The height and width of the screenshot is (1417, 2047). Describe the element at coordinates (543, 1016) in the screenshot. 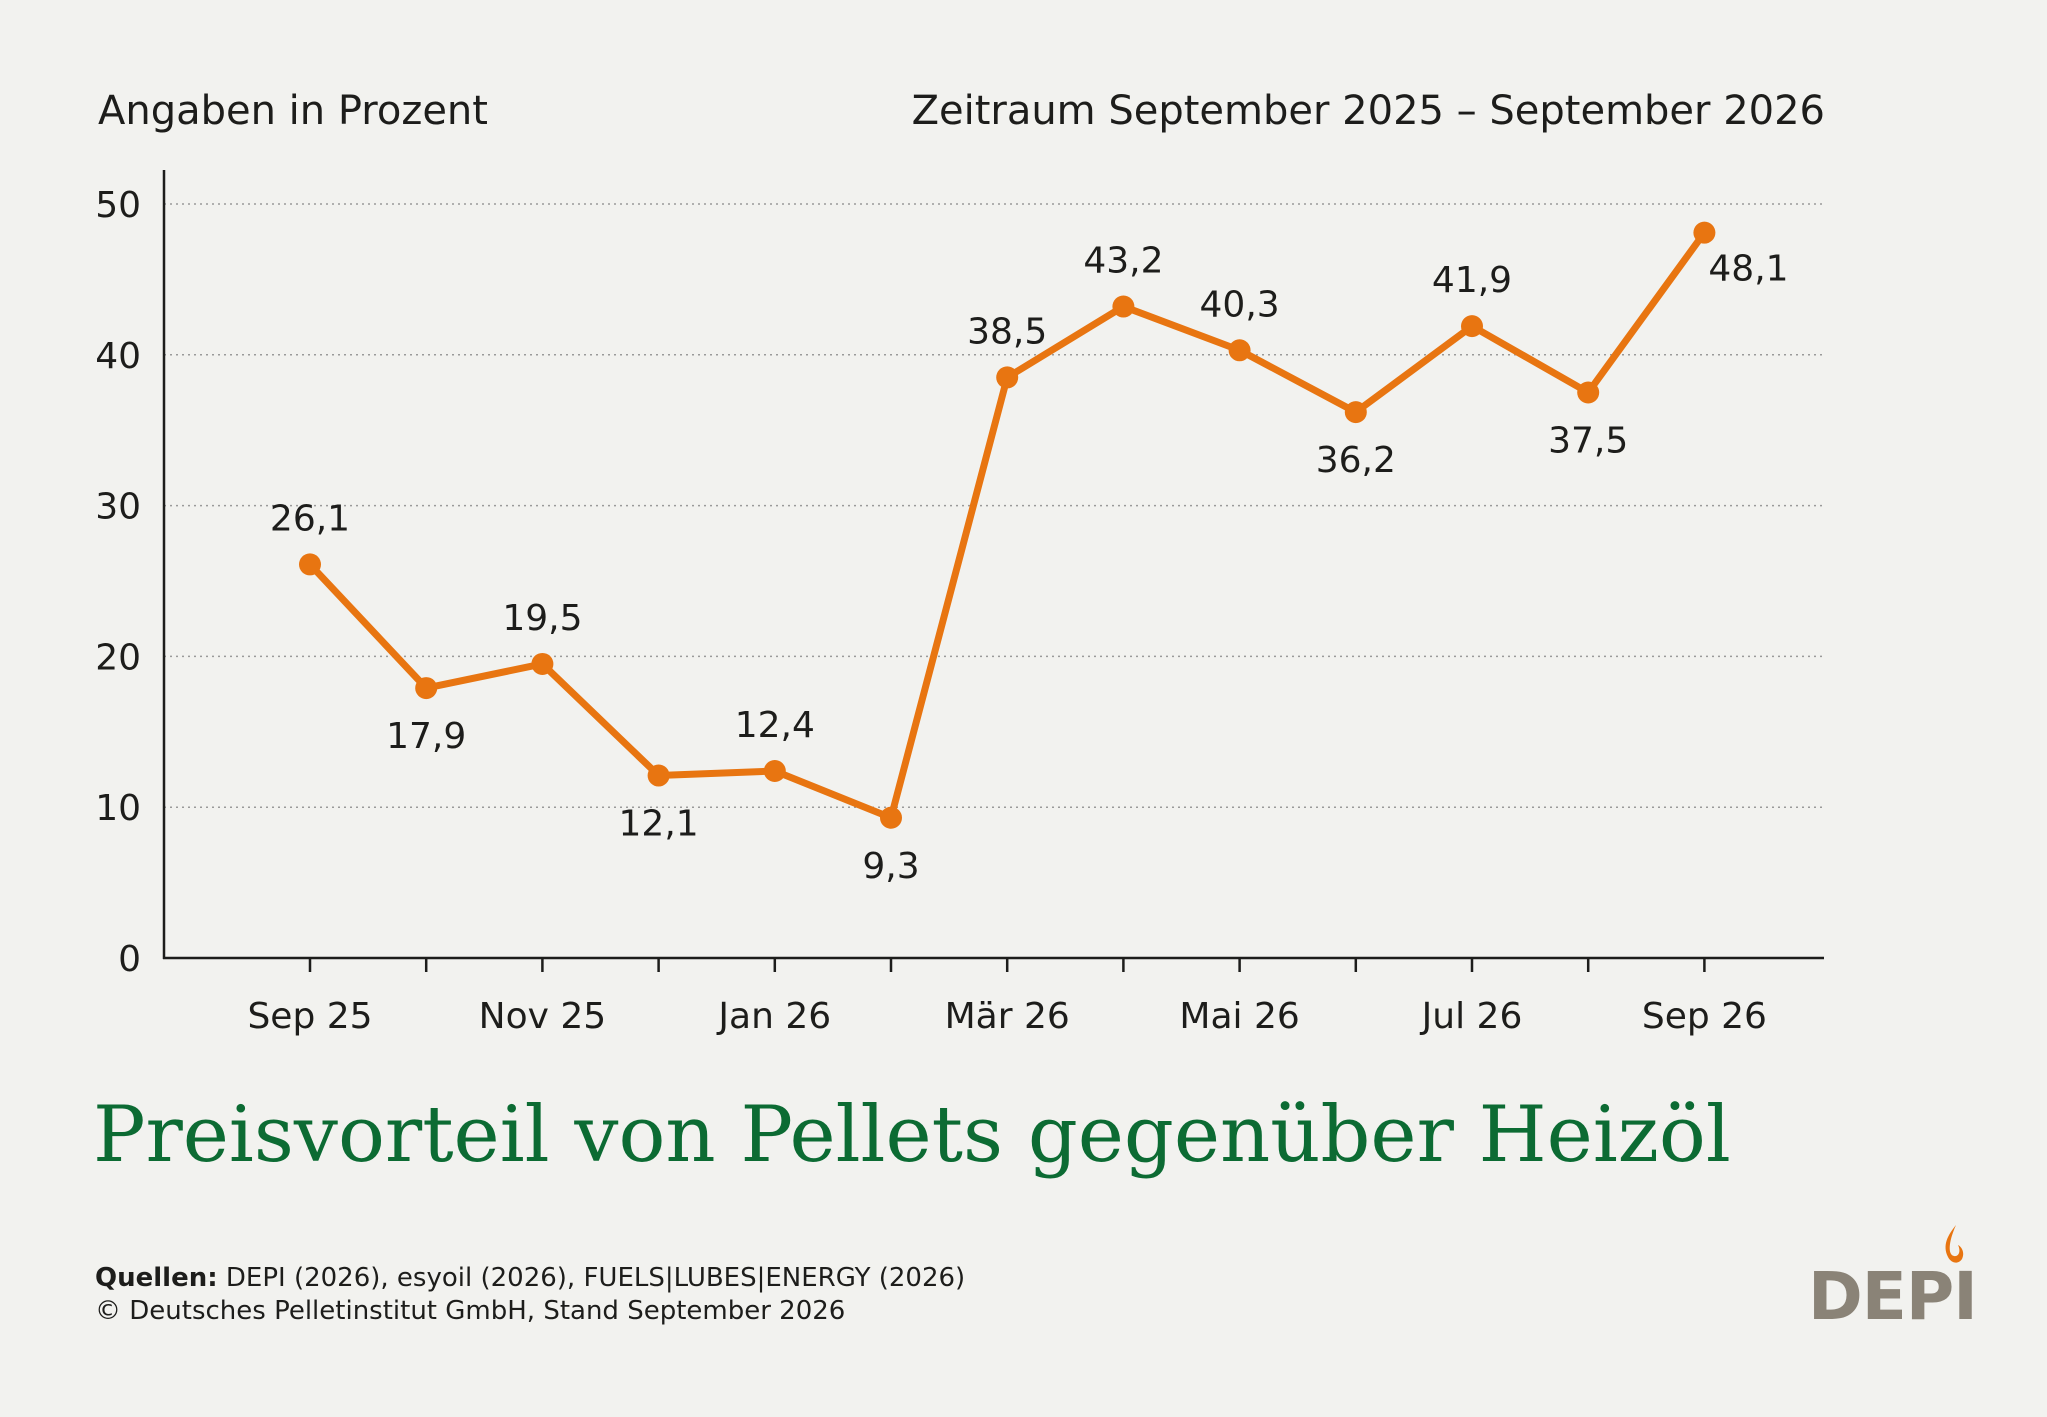

I see `x-tick-label: Nov 25` at that location.